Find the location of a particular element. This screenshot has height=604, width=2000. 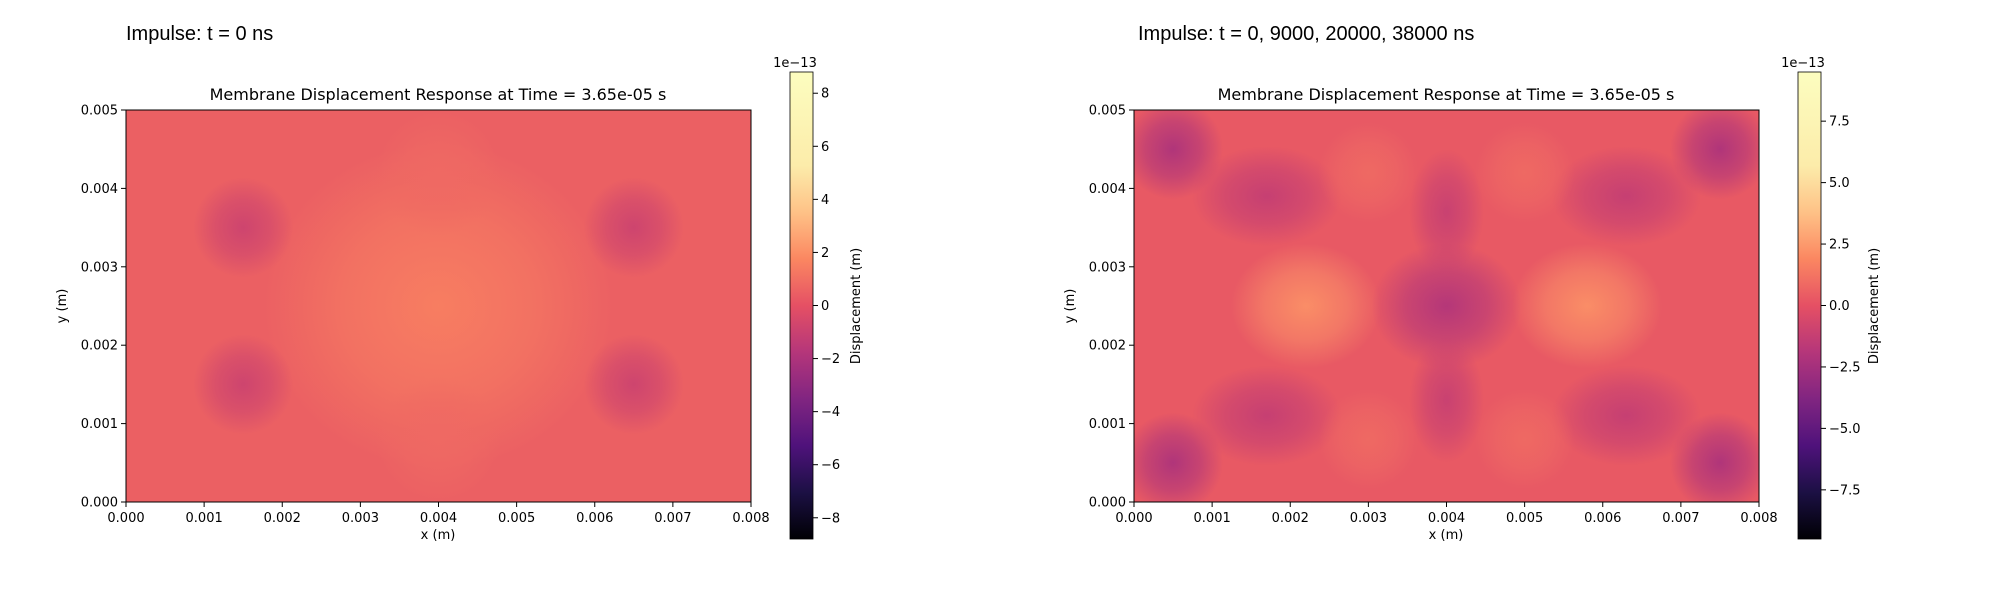

panel-heading: Impulse: t = 0 ns is located at coordinates (199, 34).